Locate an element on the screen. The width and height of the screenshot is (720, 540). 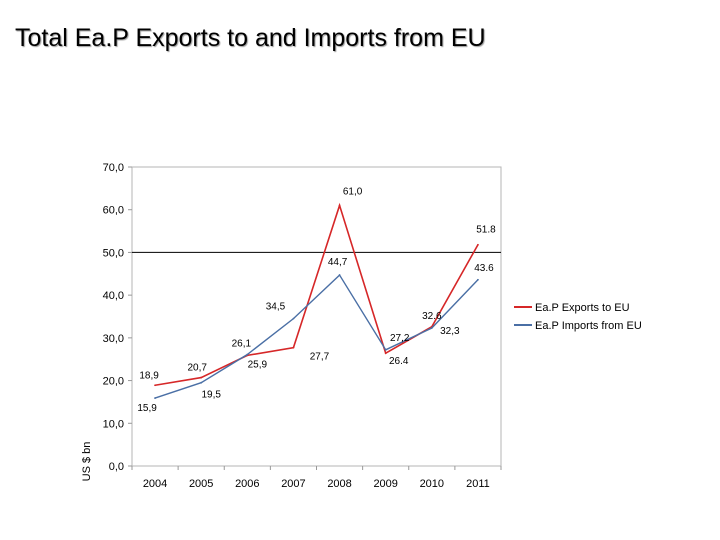
data-label-ea-p-imports-from-eu: 44,7 is located at coordinates (338, 262).